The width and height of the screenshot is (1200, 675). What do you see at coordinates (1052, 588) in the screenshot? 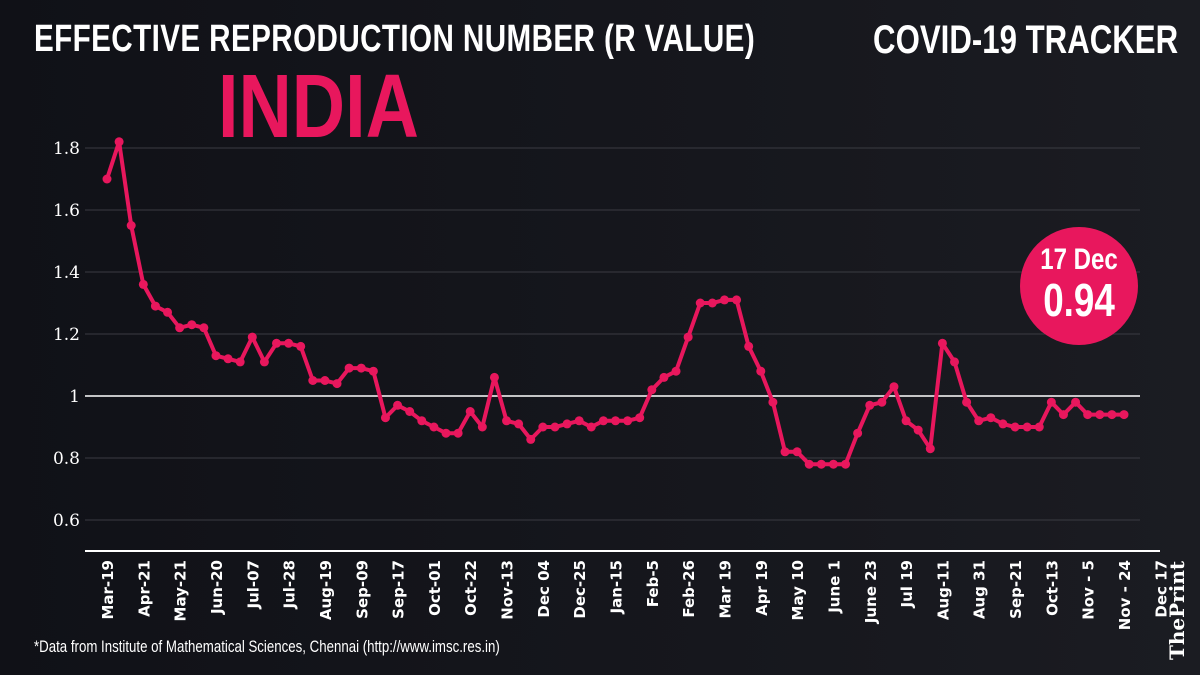
I see `x-tick-label: Oct-13` at bounding box center [1052, 588].